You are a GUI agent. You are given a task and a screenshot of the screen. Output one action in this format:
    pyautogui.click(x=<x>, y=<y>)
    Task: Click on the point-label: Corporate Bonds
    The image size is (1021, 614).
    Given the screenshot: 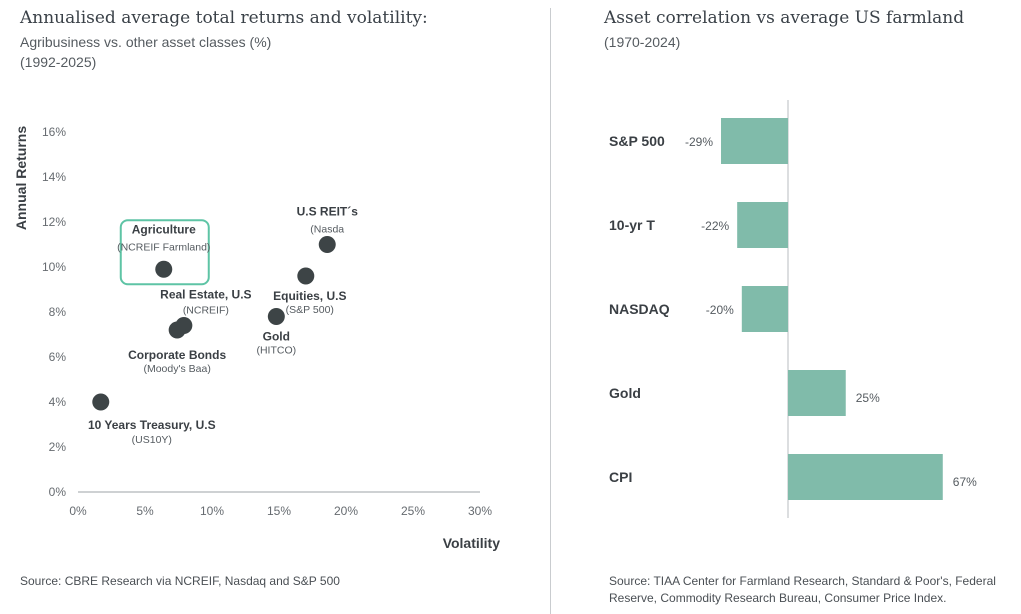 What is the action you would take?
    pyautogui.click(x=177, y=355)
    